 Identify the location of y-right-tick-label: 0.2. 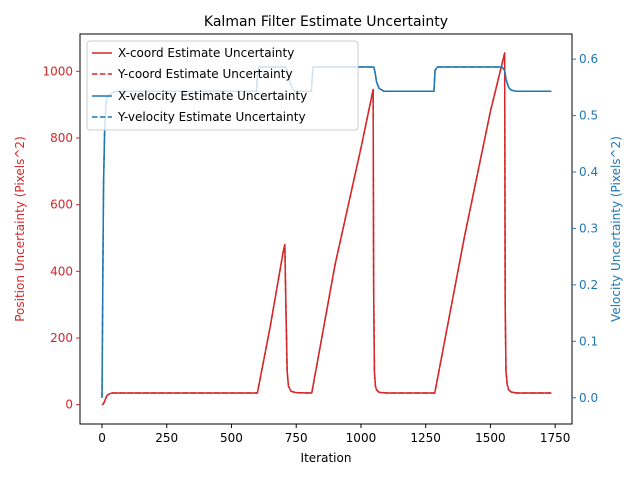
(588, 285).